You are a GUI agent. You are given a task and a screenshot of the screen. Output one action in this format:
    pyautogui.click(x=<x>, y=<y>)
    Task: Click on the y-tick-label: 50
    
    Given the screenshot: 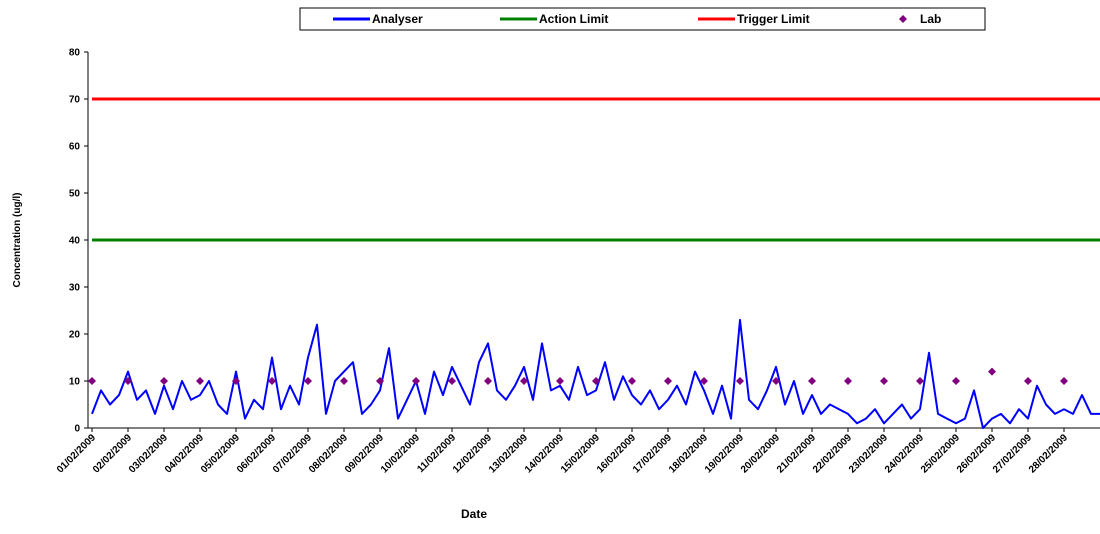 What is the action you would take?
    pyautogui.click(x=75, y=194)
    